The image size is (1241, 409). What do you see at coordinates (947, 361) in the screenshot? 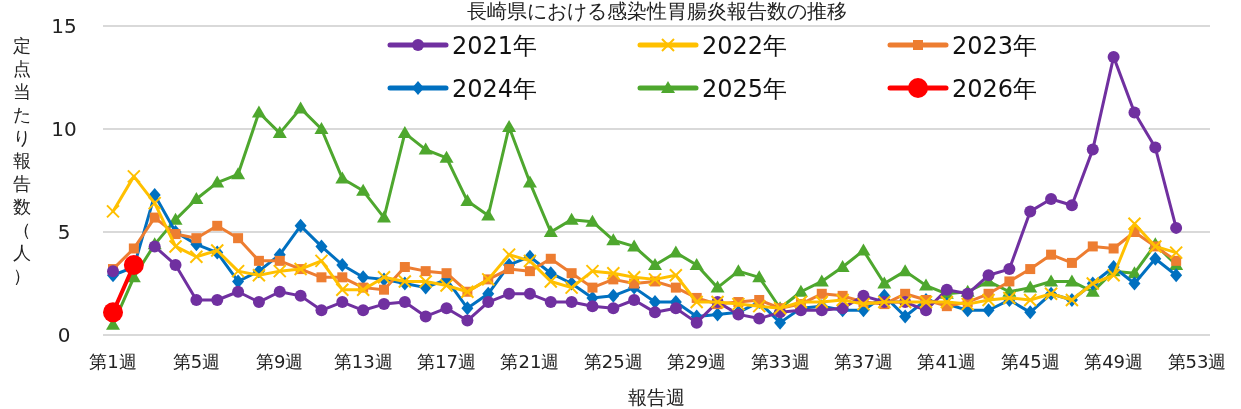
I see `x-tick-label: 第41週` at bounding box center [947, 361].